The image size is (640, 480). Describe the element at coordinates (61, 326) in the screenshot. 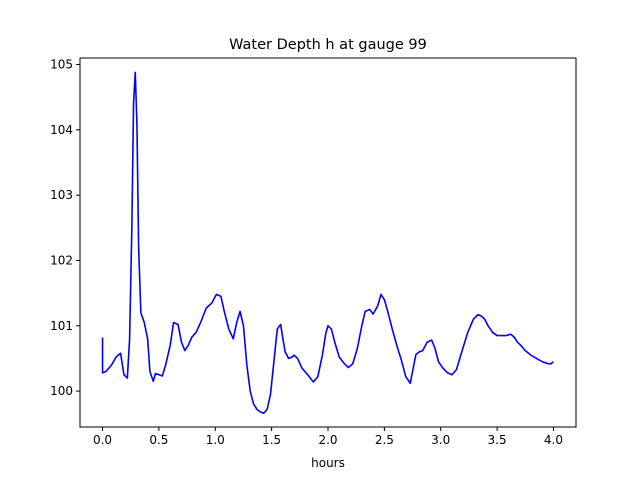

I see `y-tick-label: 101` at that location.